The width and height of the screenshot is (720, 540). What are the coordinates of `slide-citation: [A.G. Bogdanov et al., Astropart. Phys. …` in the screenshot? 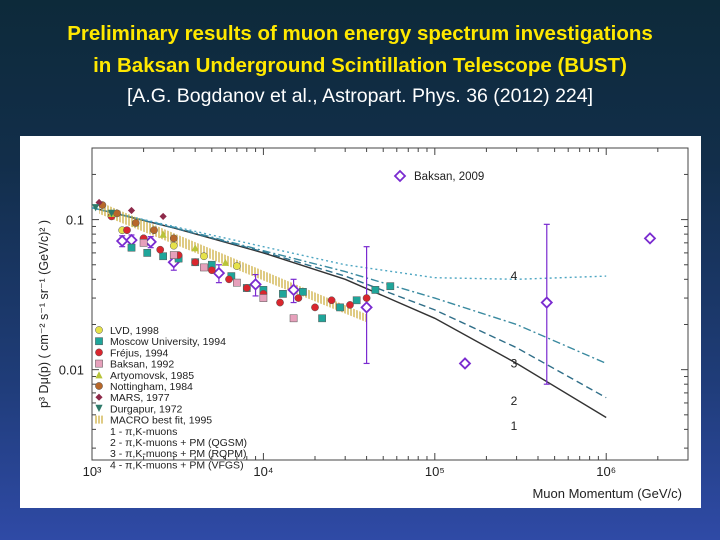 It's located at (360, 96).